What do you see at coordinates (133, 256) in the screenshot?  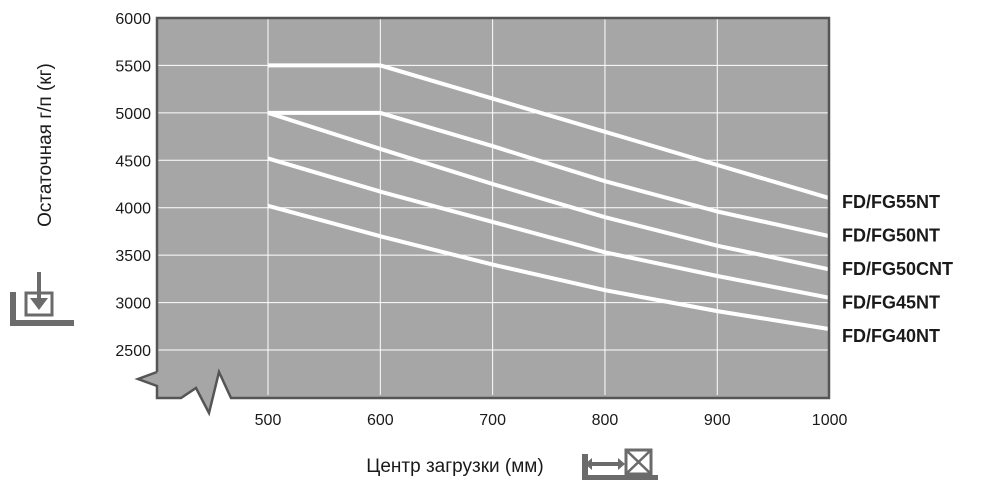 I see `y-tick-label-3500: 3500` at bounding box center [133, 256].